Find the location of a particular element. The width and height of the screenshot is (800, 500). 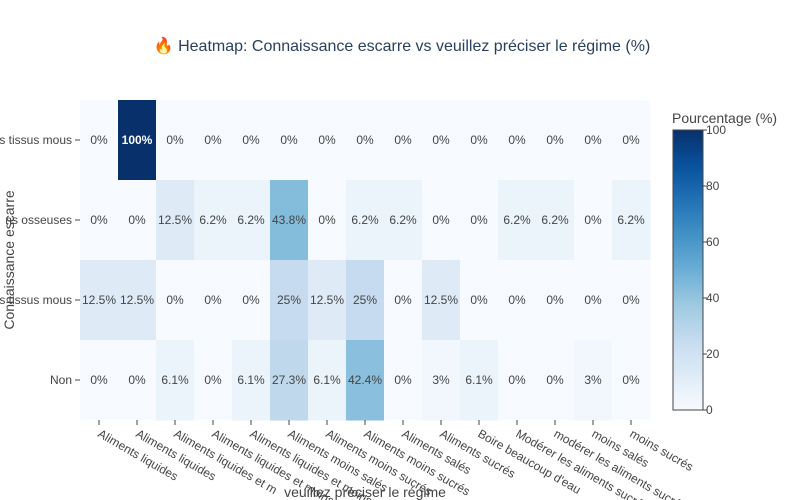

cell-value-label: 3% is located at coordinates (441, 380).